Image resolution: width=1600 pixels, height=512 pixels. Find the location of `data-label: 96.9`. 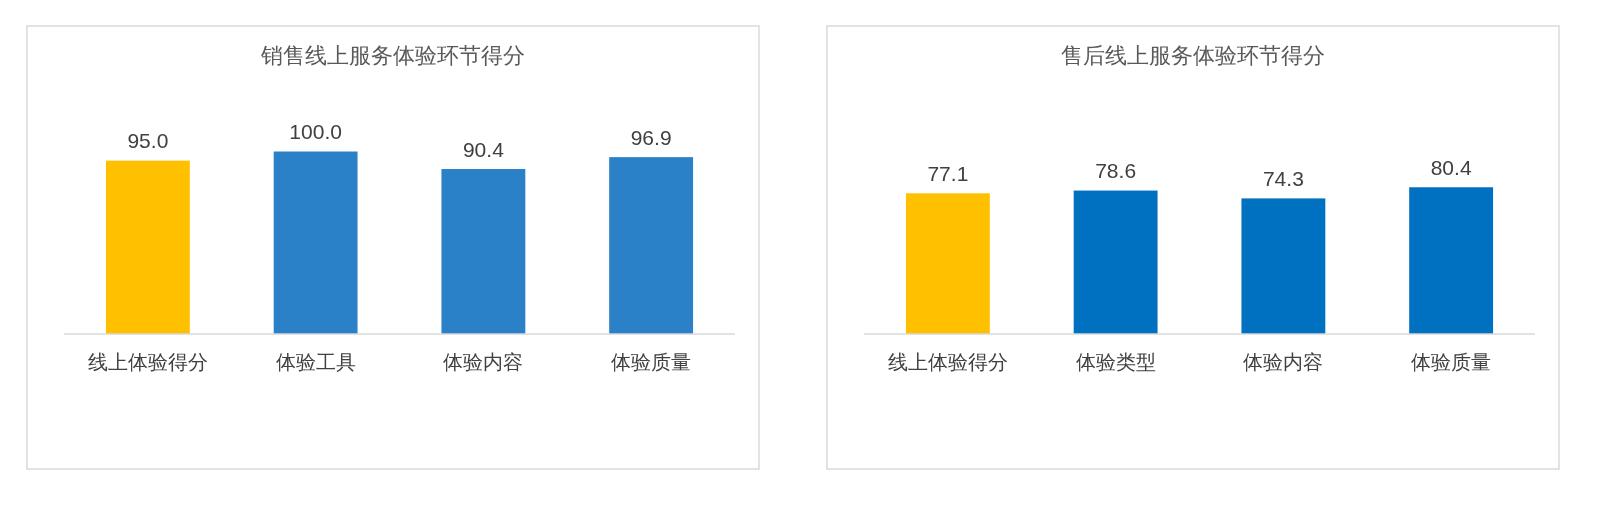

data-label: 96.9 is located at coordinates (651, 137).